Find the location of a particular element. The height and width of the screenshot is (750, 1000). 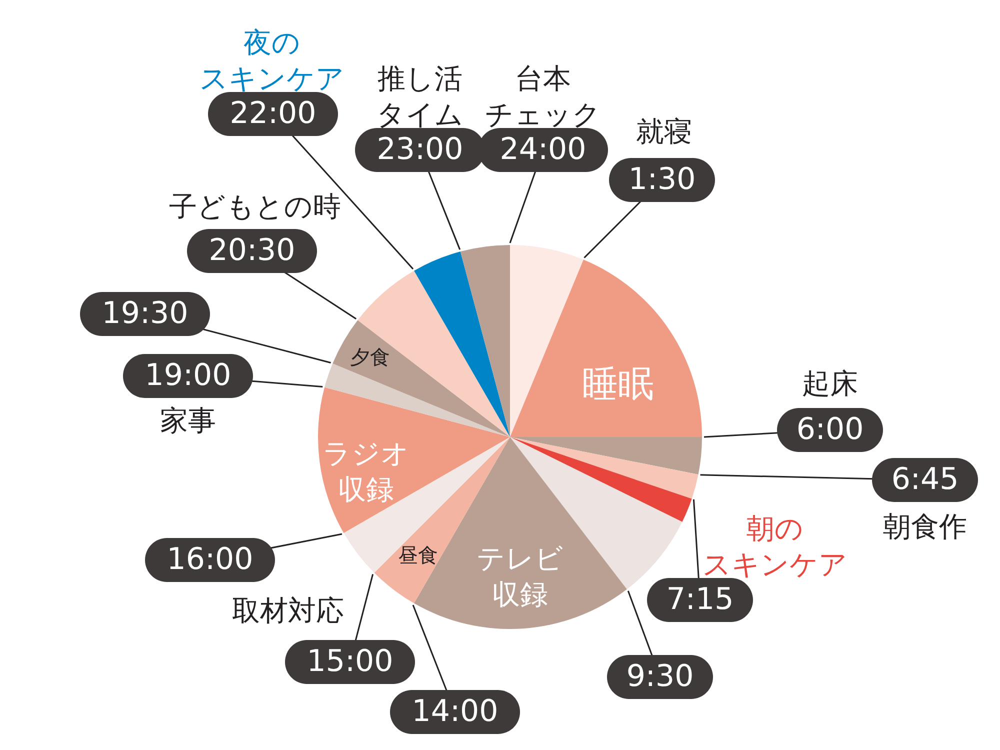

text: 就寝 is located at coordinates (664, 131).